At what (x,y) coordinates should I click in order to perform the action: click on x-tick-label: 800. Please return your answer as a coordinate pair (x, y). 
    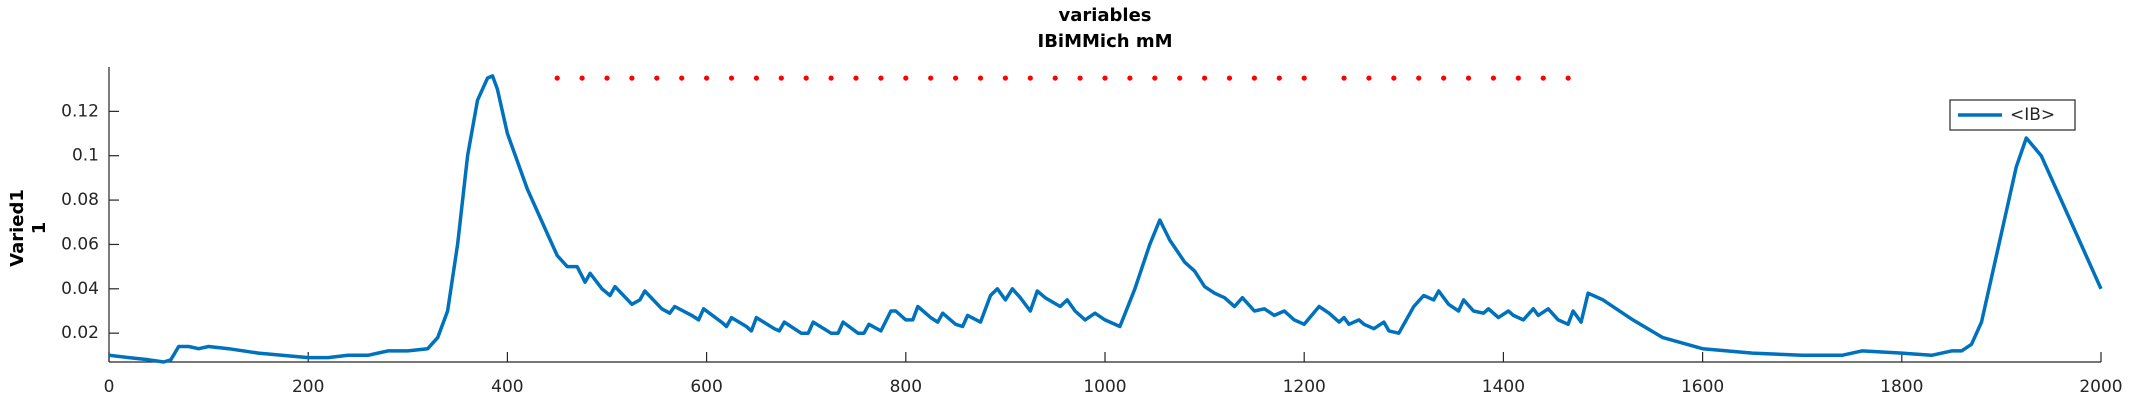
    Looking at the image, I should click on (906, 387).